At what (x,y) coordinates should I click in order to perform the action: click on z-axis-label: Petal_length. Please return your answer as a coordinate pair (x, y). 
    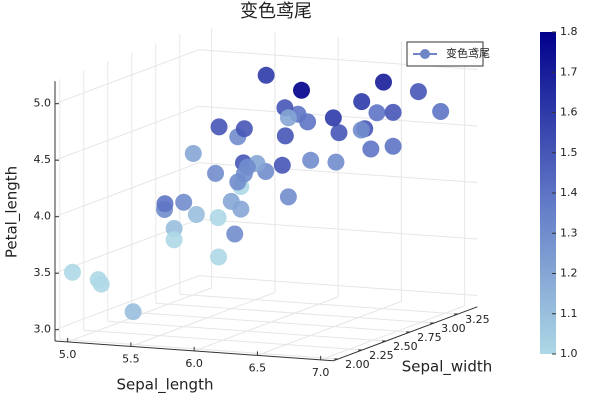
    Looking at the image, I should click on (12, 212).